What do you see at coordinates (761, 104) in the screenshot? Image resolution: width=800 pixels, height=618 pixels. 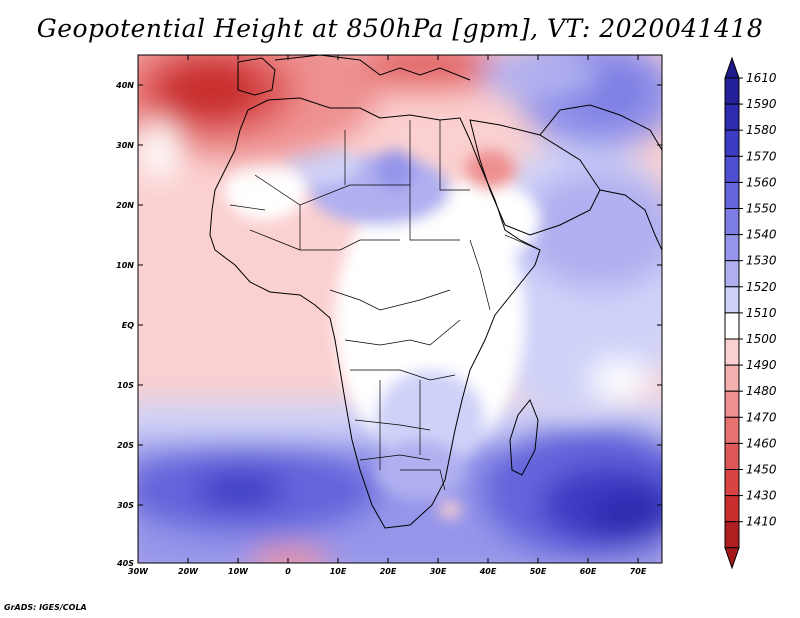 I see `colorbar-label: 1590` at bounding box center [761, 104].